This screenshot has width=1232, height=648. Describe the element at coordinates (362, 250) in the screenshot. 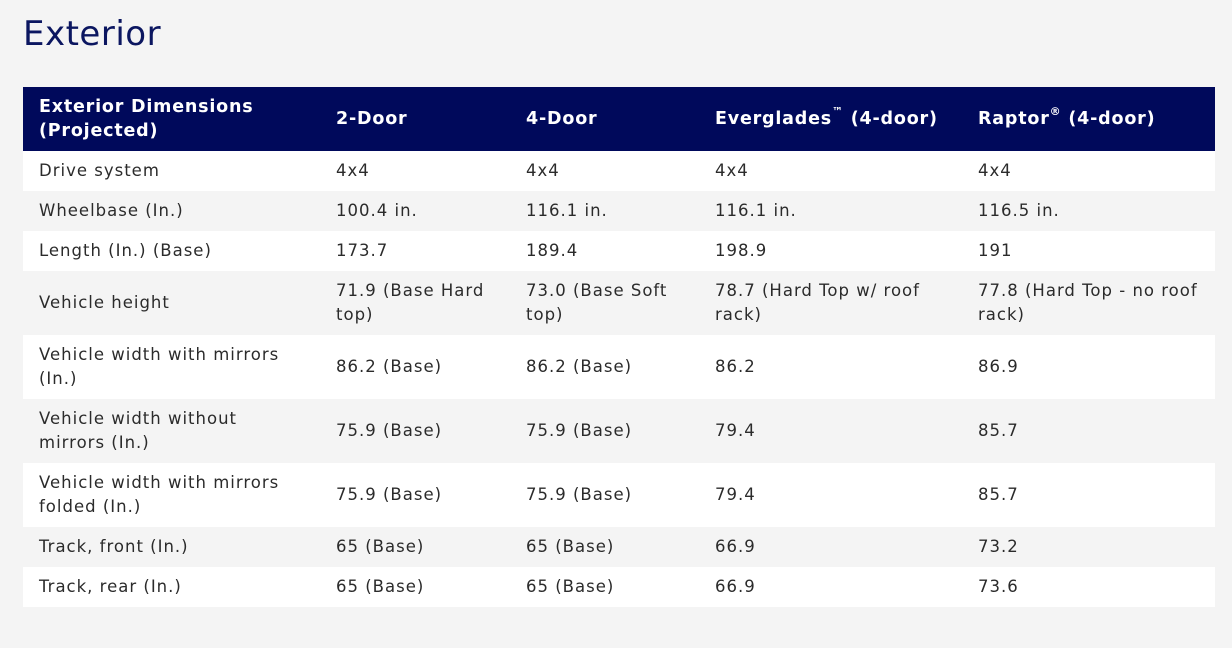

I see `table-cell: 173.7` at that location.